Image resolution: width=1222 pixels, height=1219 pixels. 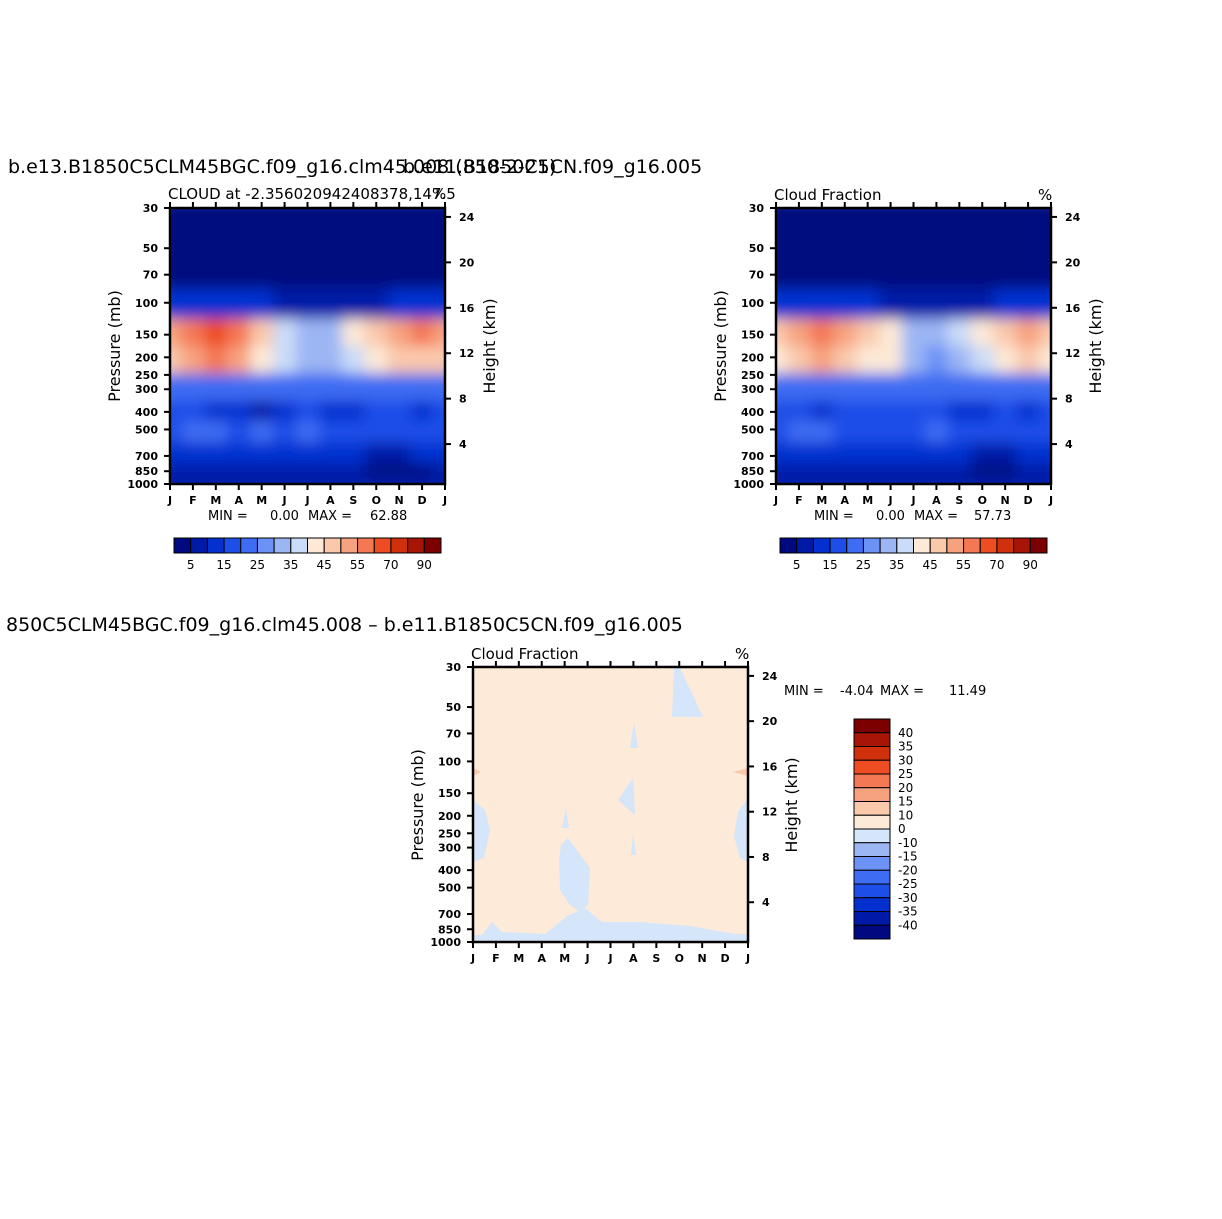 What do you see at coordinates (963, 565) in the screenshot?
I see `colorbar-label: 55` at bounding box center [963, 565].